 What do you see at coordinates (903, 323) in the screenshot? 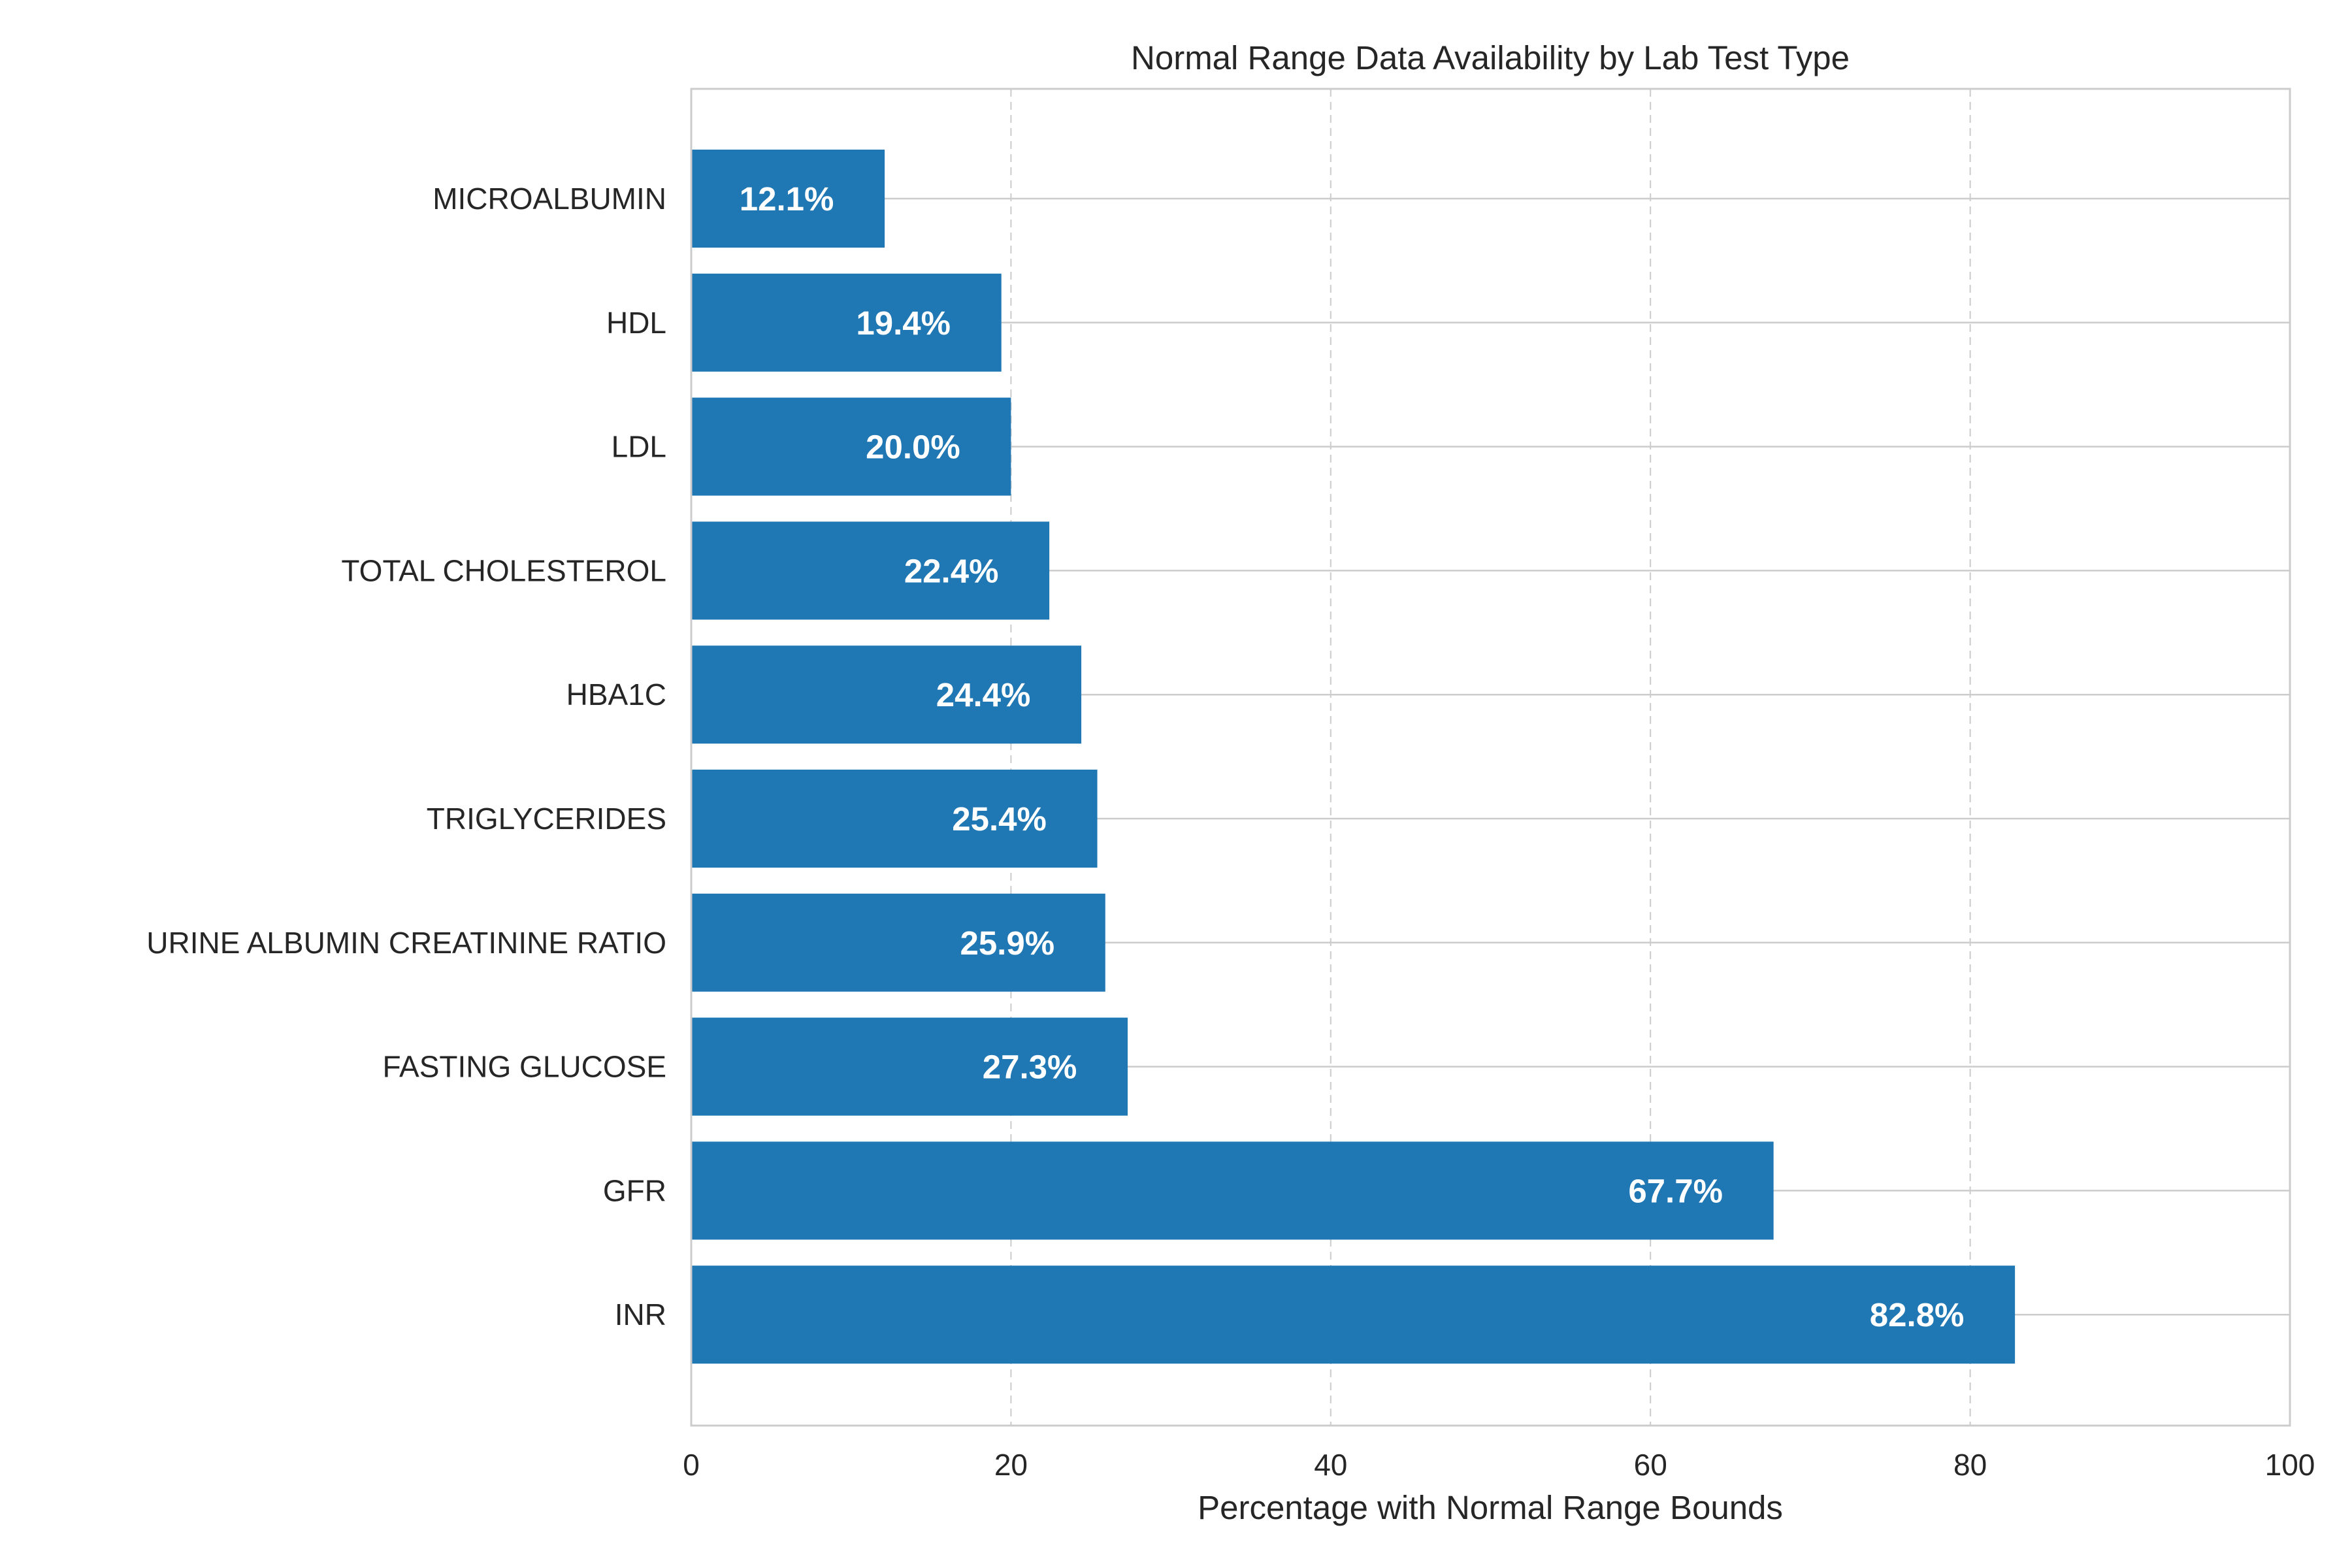
I see `bar-value-label: 19.4%` at bounding box center [903, 323].